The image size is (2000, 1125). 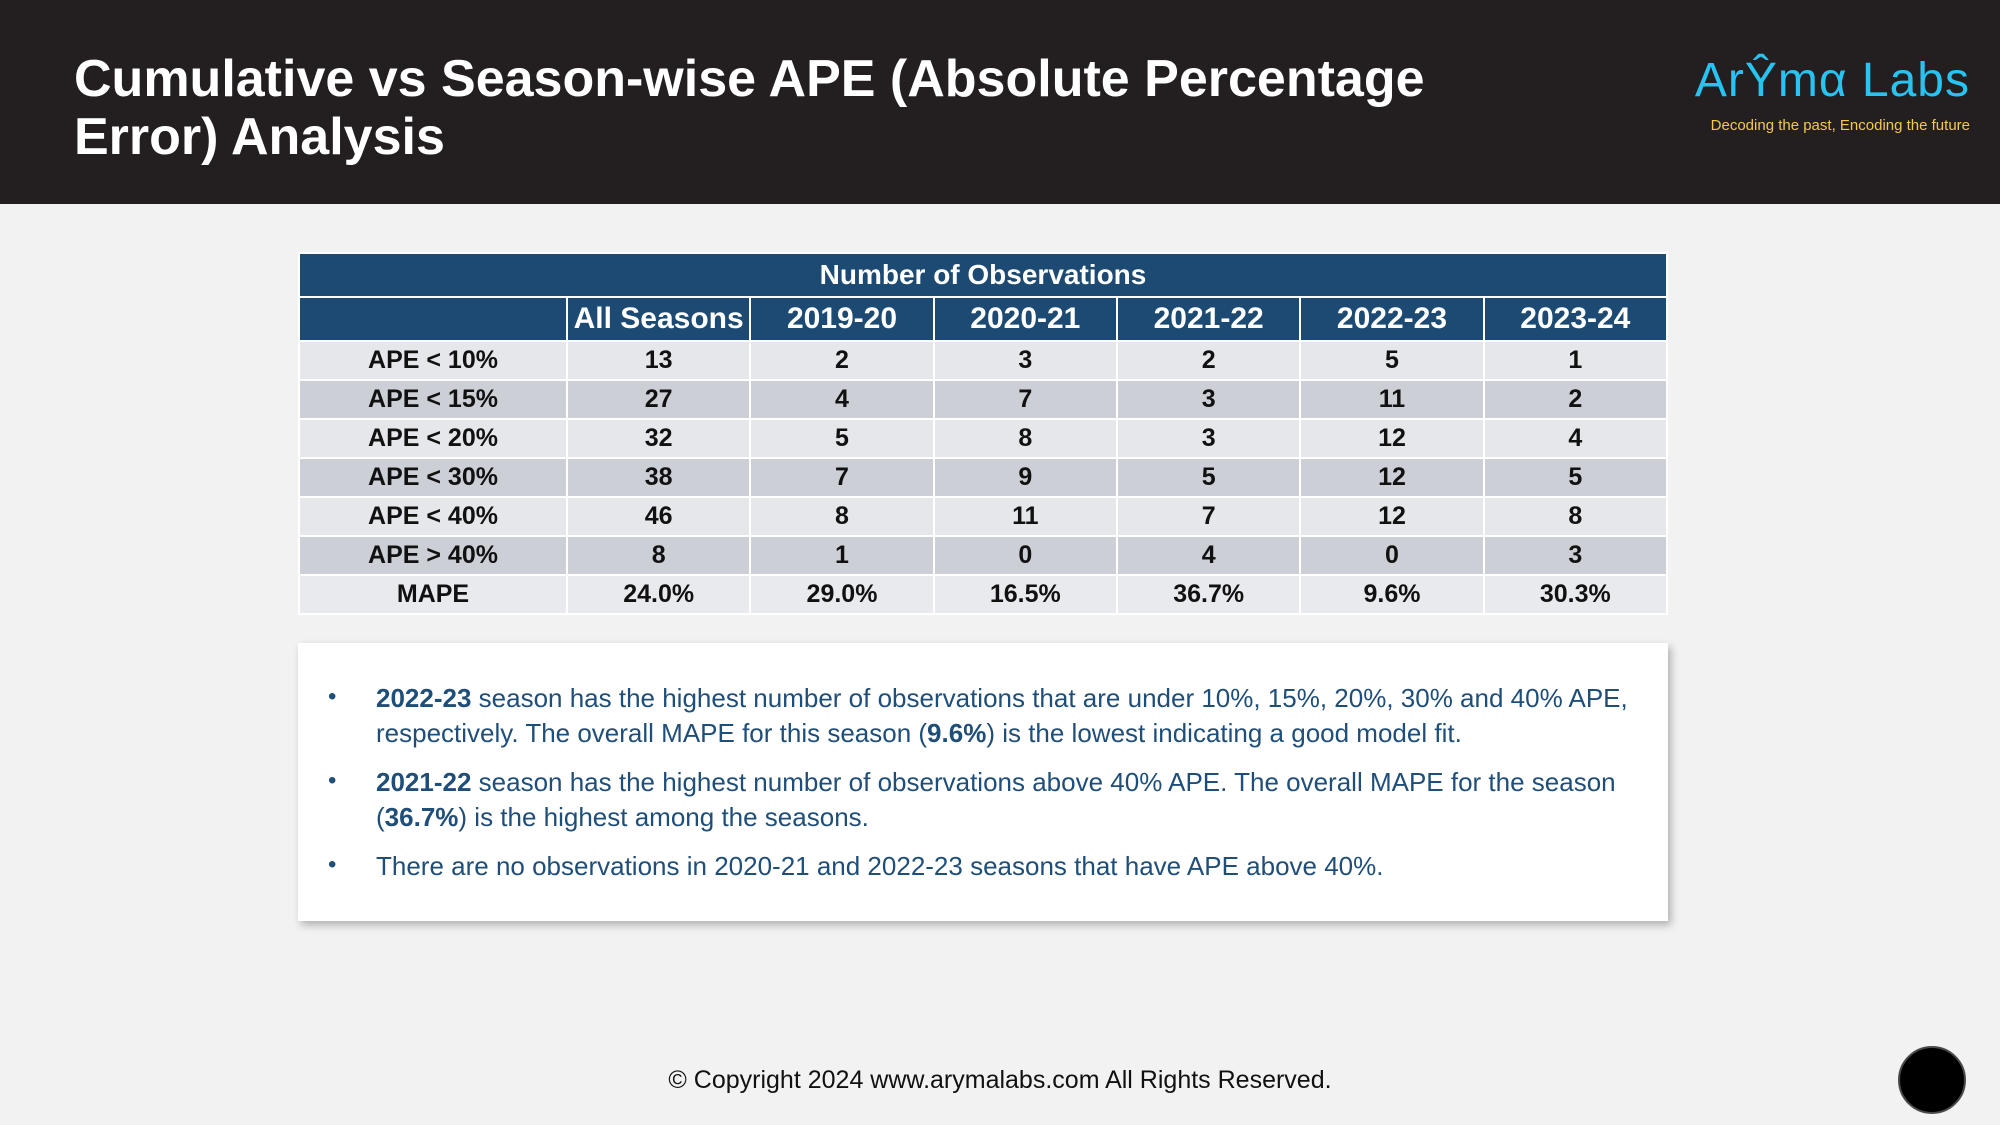 I want to click on insight-highlight: 9.6%, so click(x=957, y=733).